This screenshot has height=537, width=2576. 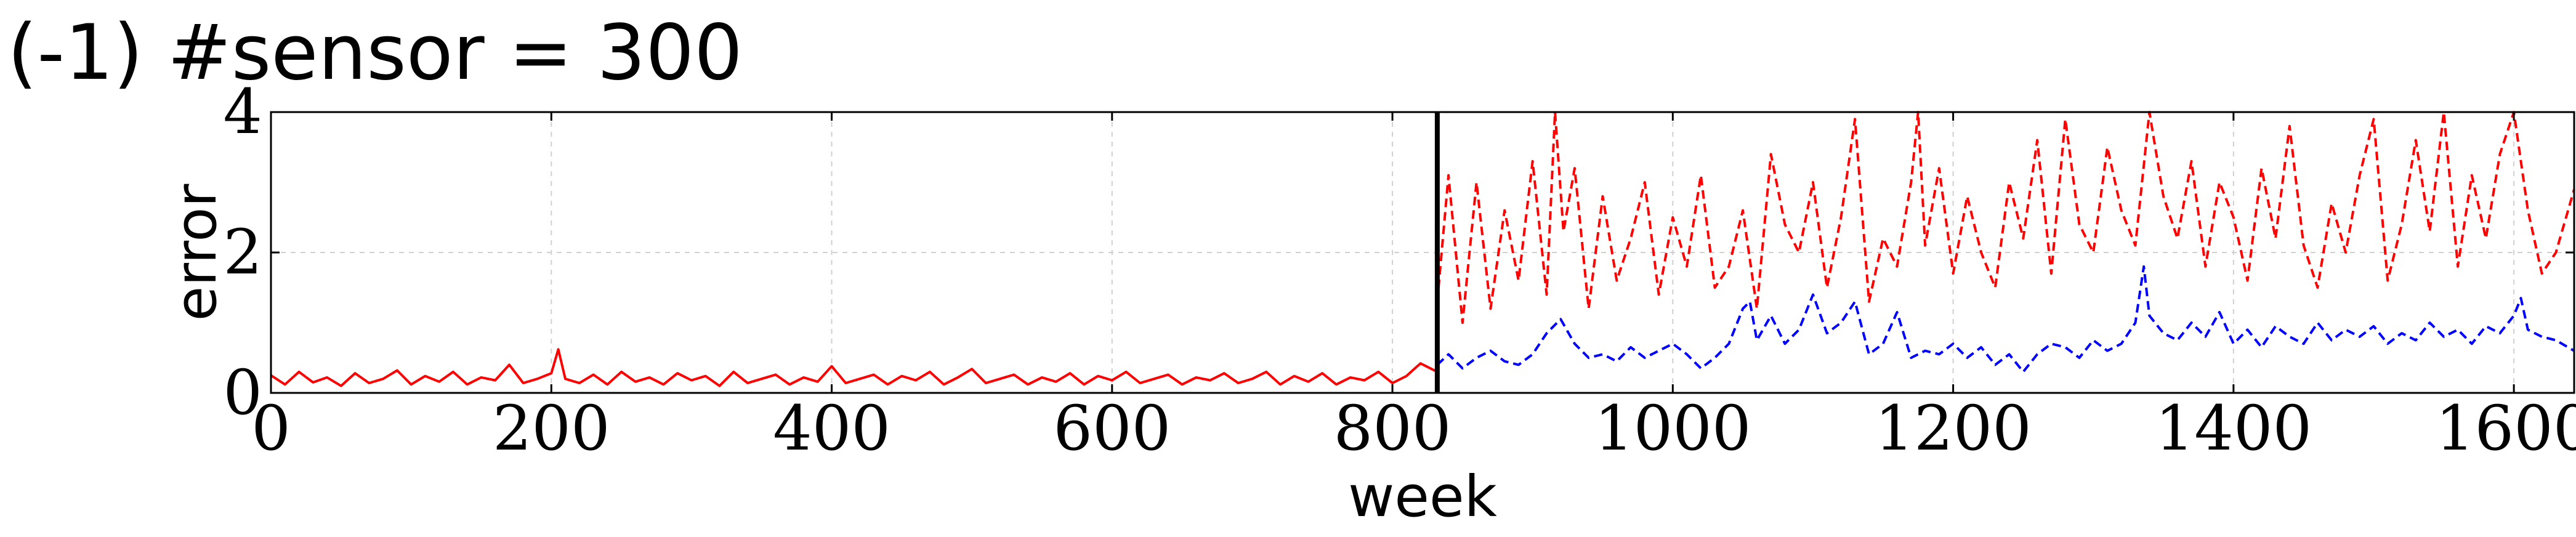 I want to click on y-tick-label: 2, so click(x=242, y=252).